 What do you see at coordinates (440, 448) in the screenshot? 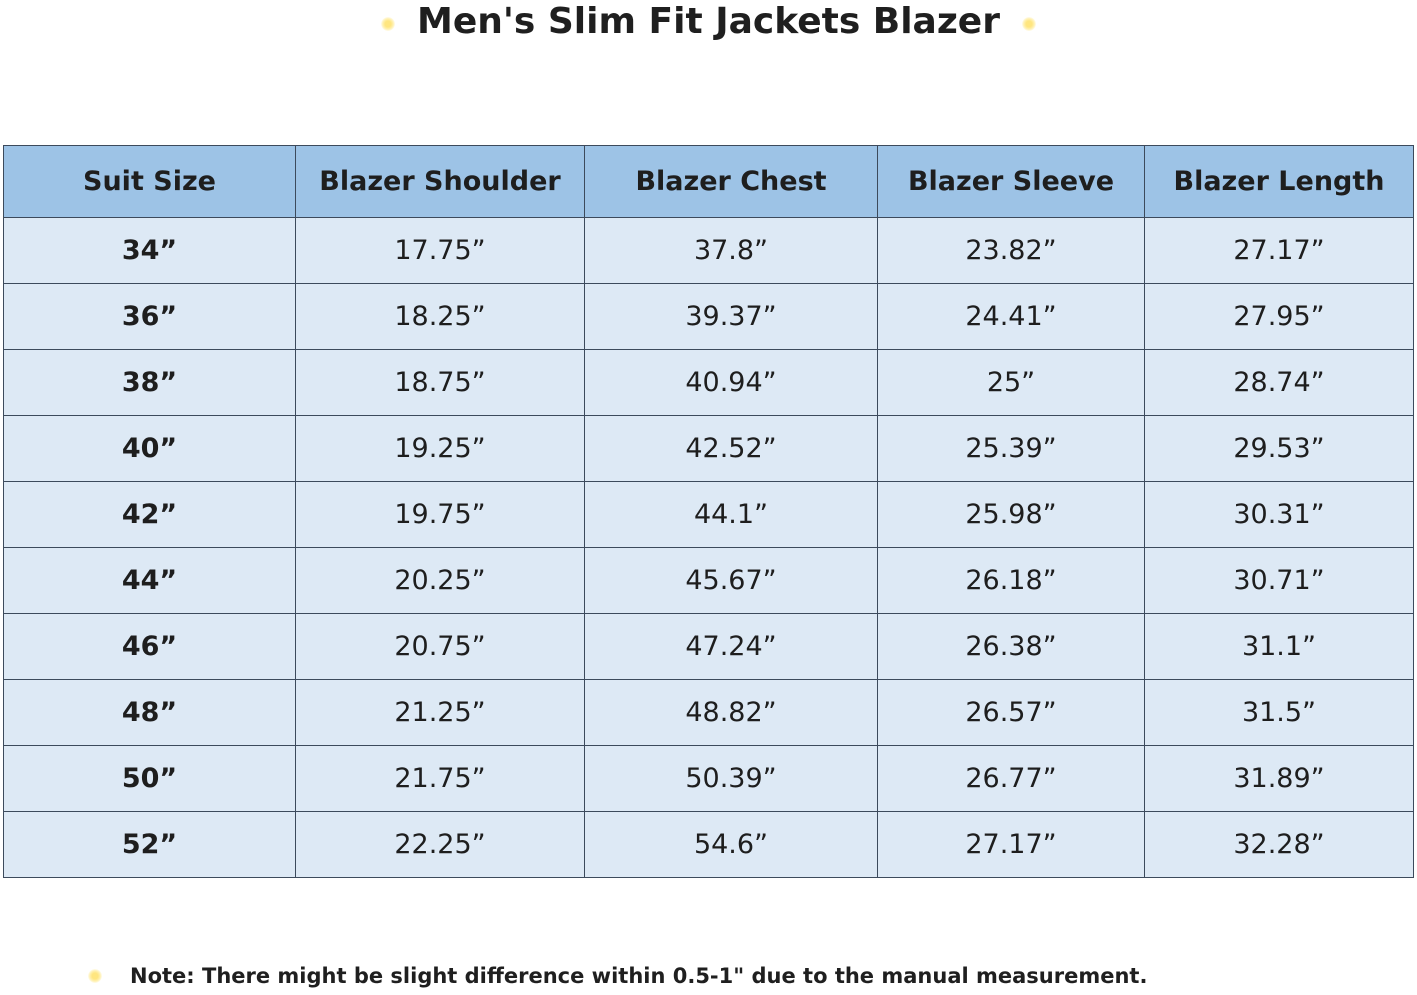
I see `cell-blazer-shoulder: 19.25”` at bounding box center [440, 448].